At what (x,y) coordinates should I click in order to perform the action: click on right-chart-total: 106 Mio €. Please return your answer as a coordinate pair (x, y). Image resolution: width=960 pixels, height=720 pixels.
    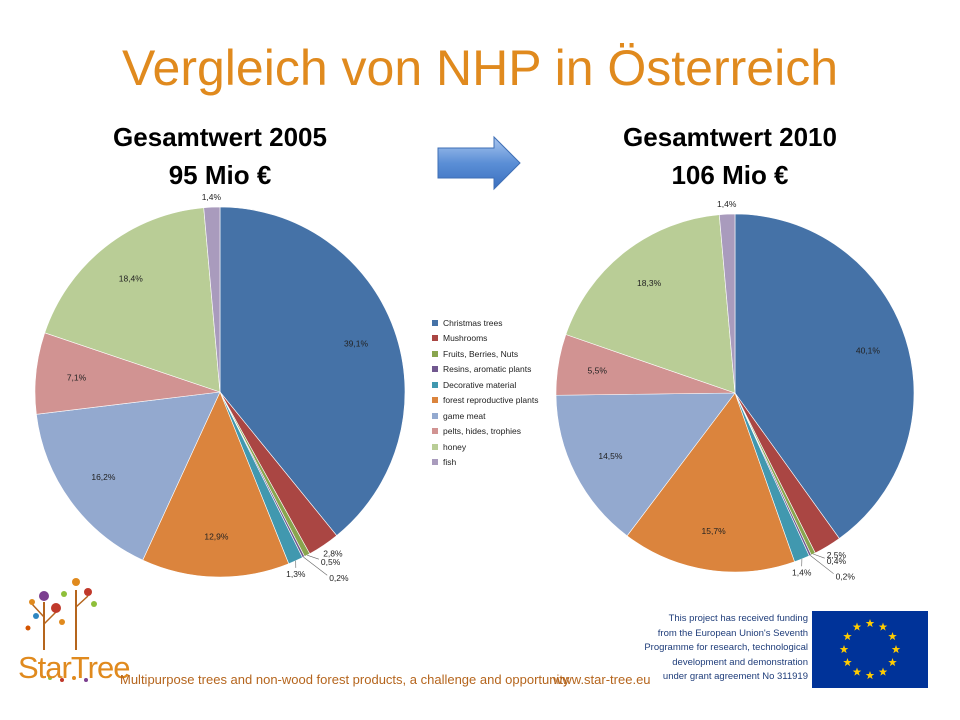
    Looking at the image, I should click on (730, 175).